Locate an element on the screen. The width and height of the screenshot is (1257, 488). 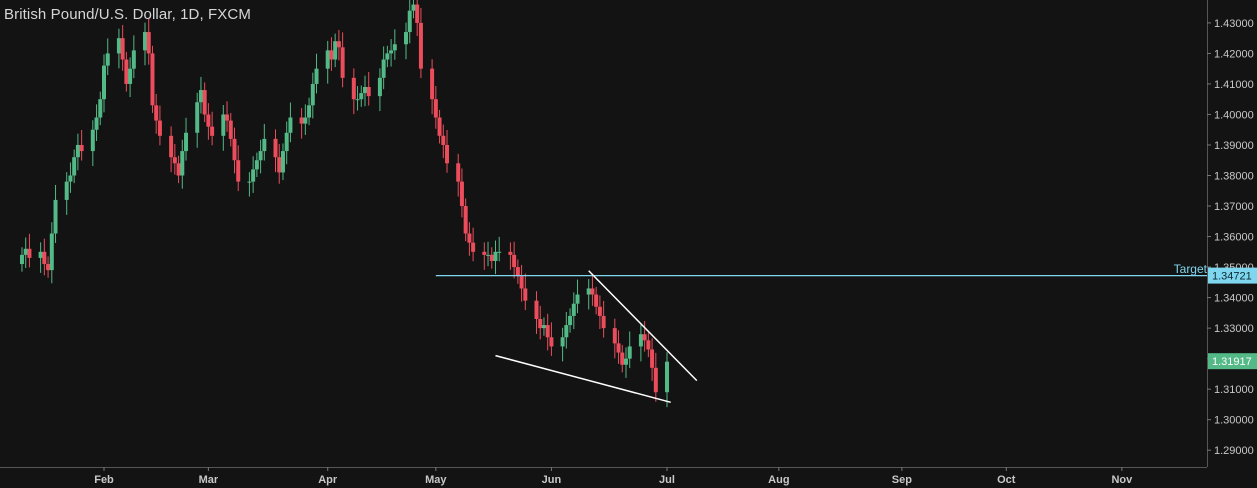
last-price-tag-bg is located at coordinates (1232, 361).